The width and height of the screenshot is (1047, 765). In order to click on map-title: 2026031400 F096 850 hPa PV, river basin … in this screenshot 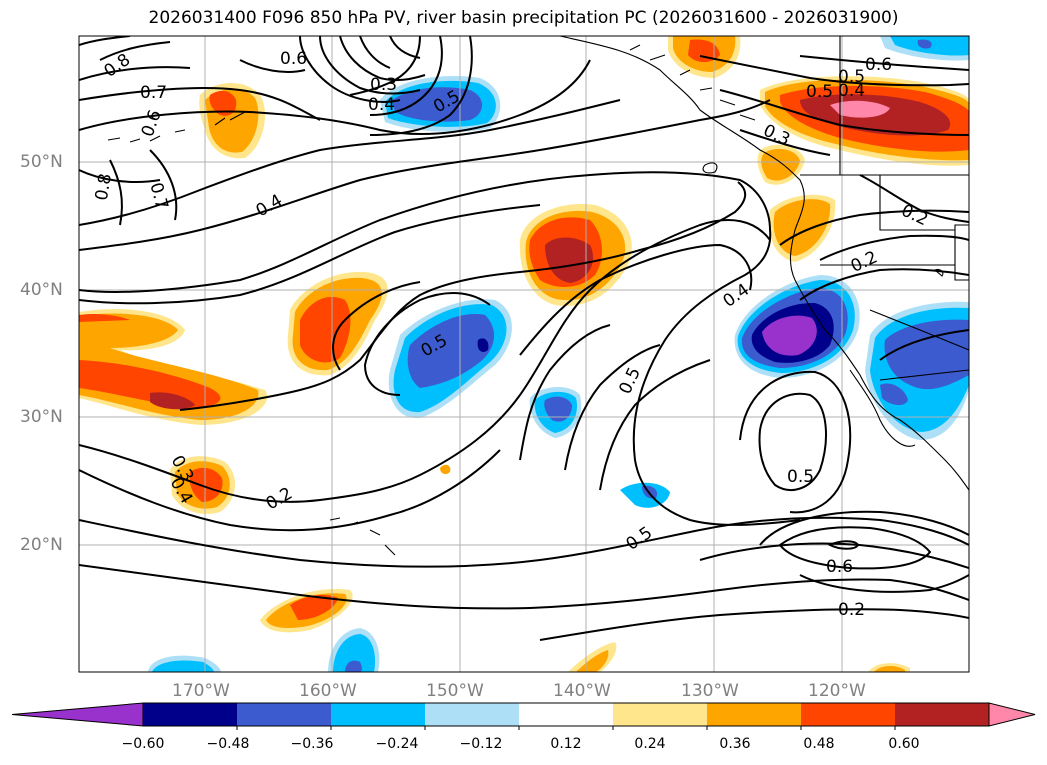, I will do `click(523, 18)`.